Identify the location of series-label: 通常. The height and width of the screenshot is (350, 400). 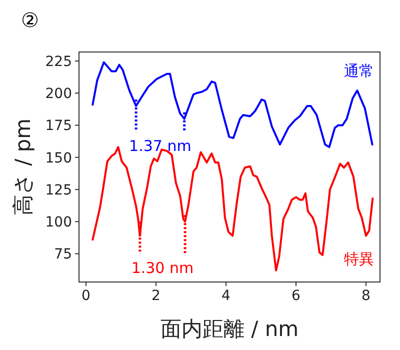
(359, 71).